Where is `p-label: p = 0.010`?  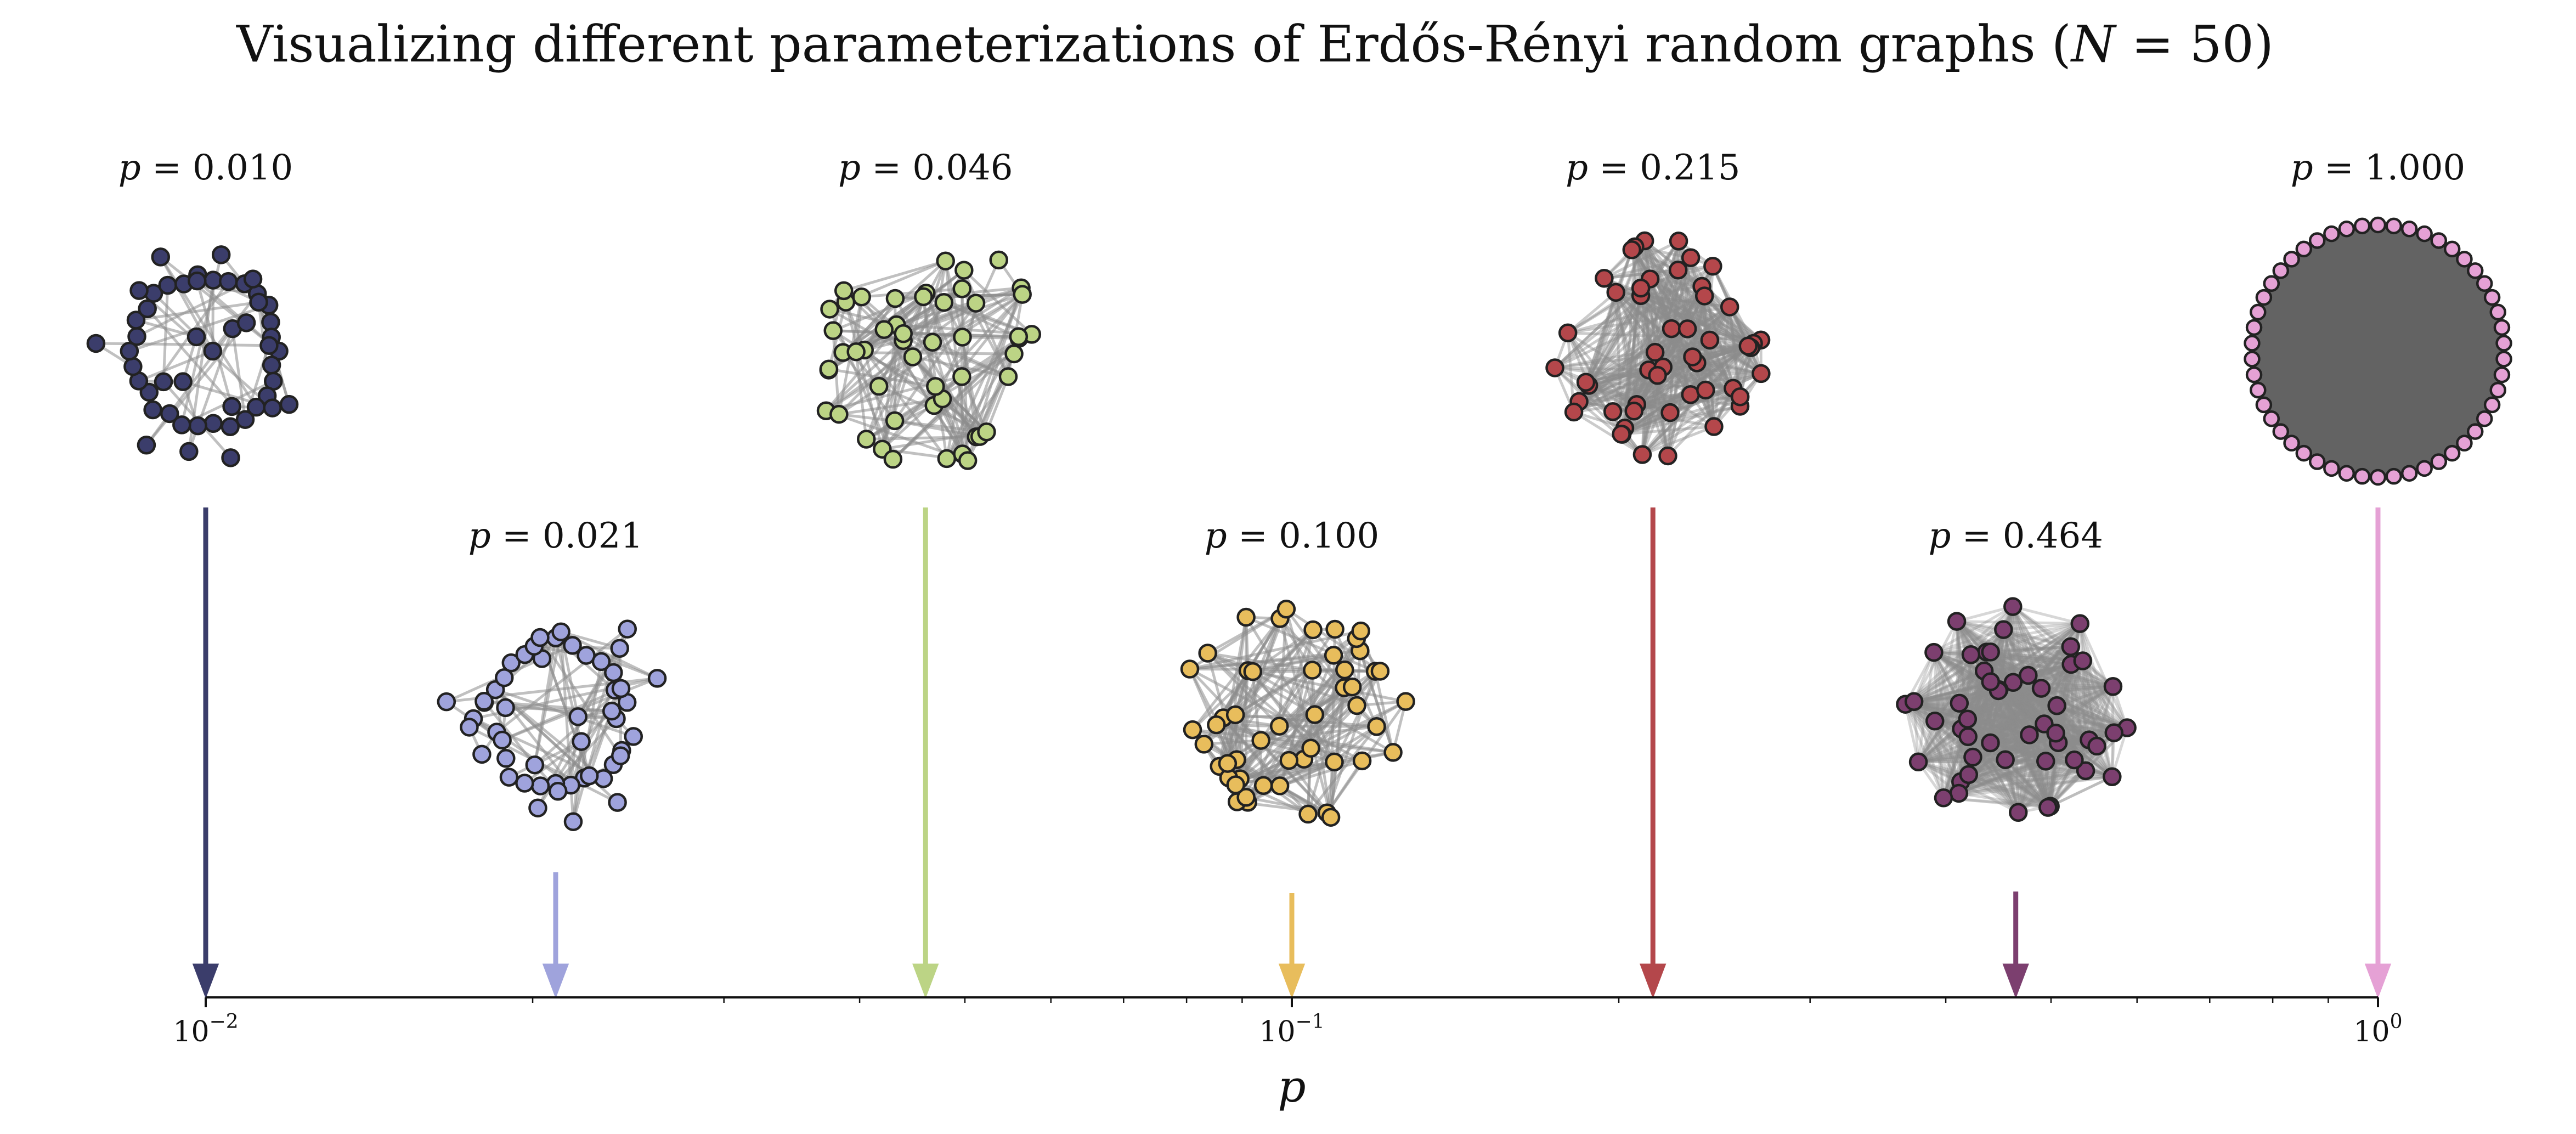 p-label: p = 0.010 is located at coordinates (205, 168).